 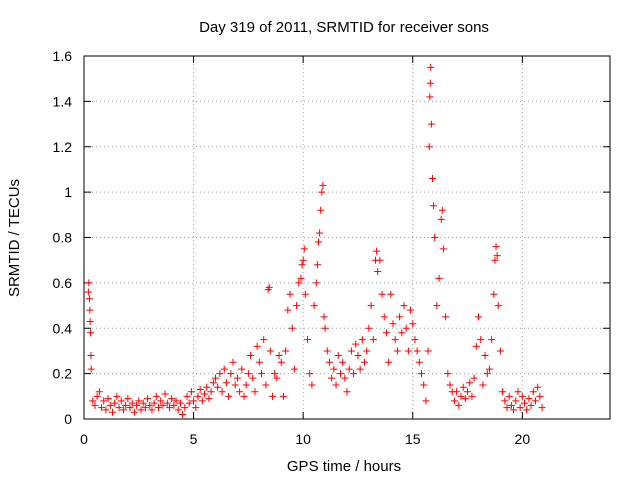 What do you see at coordinates (523, 439) in the screenshot?
I see `x-tick-label: 20` at bounding box center [523, 439].